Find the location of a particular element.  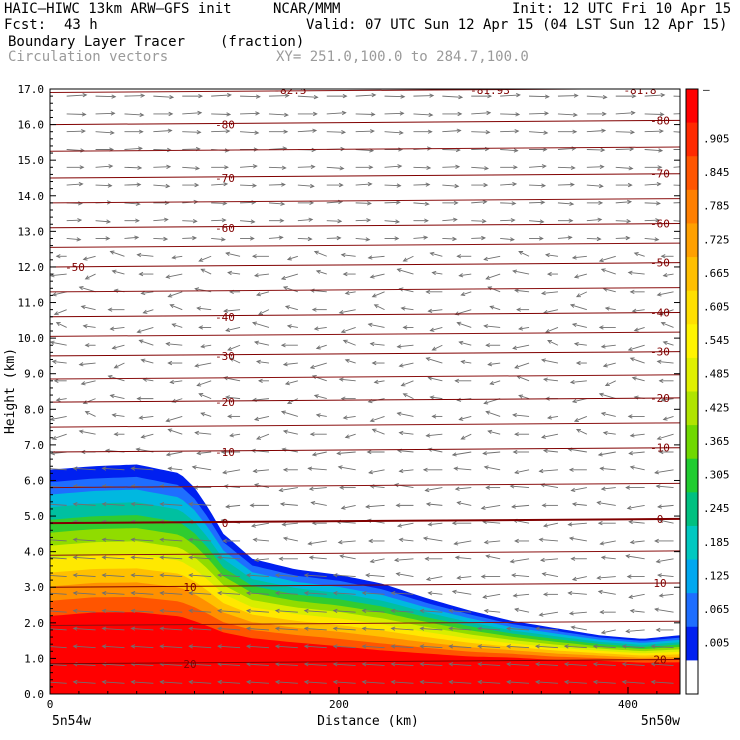

colorbar-label: .845 is located at coordinates (716, 172).